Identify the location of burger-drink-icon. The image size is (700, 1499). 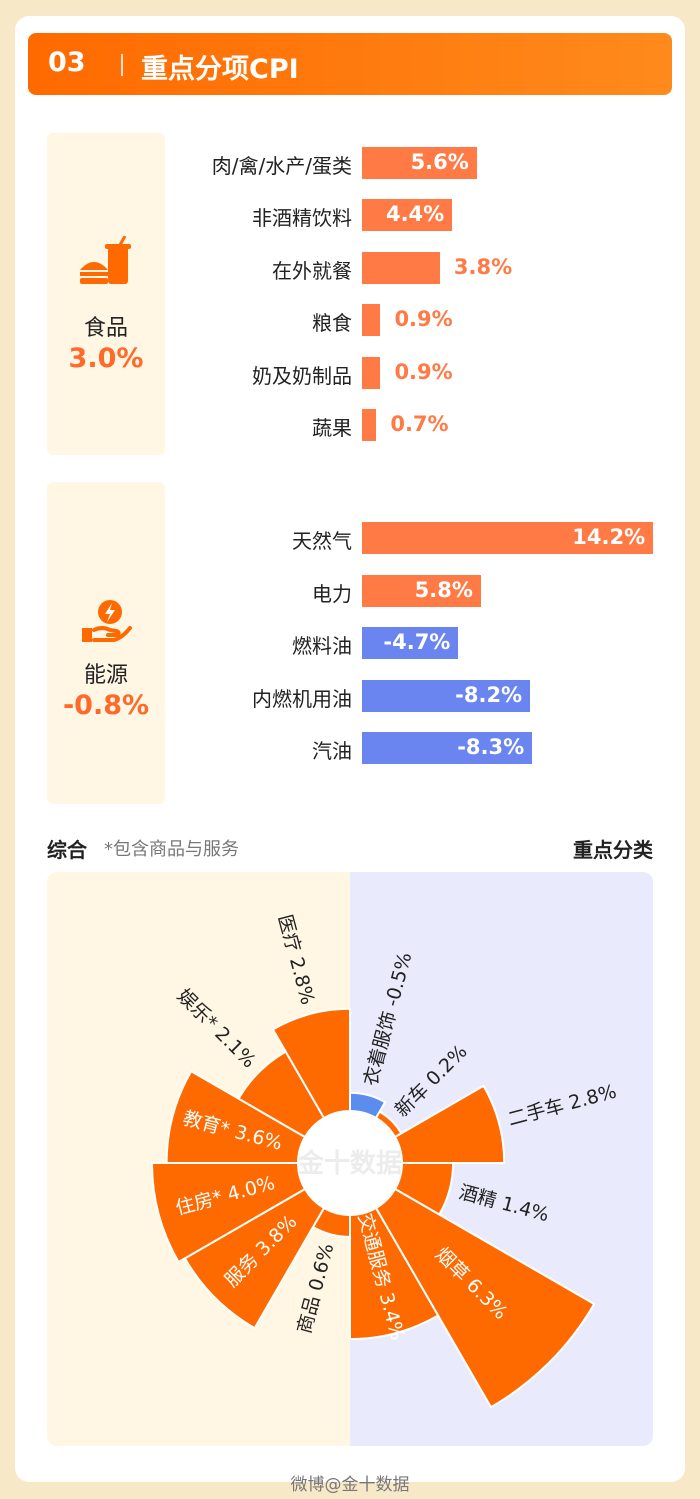
(105, 260).